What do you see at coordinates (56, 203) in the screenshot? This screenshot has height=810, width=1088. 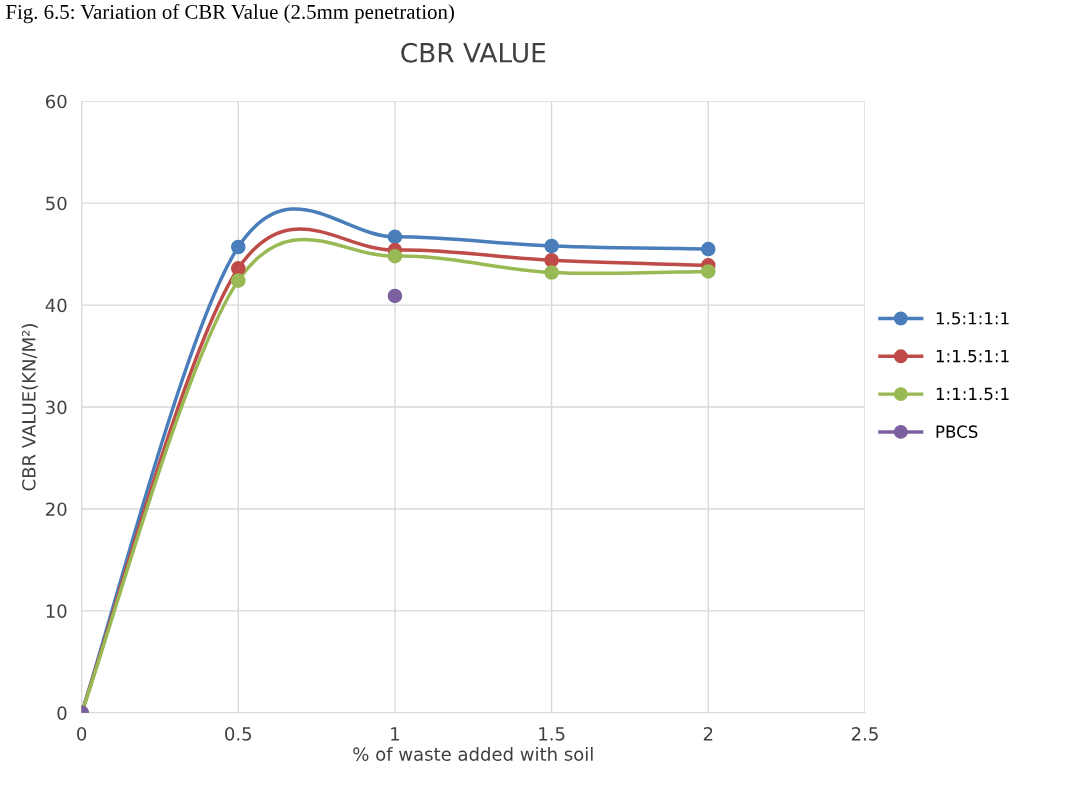 I see `y-tick-label: 50` at bounding box center [56, 203].